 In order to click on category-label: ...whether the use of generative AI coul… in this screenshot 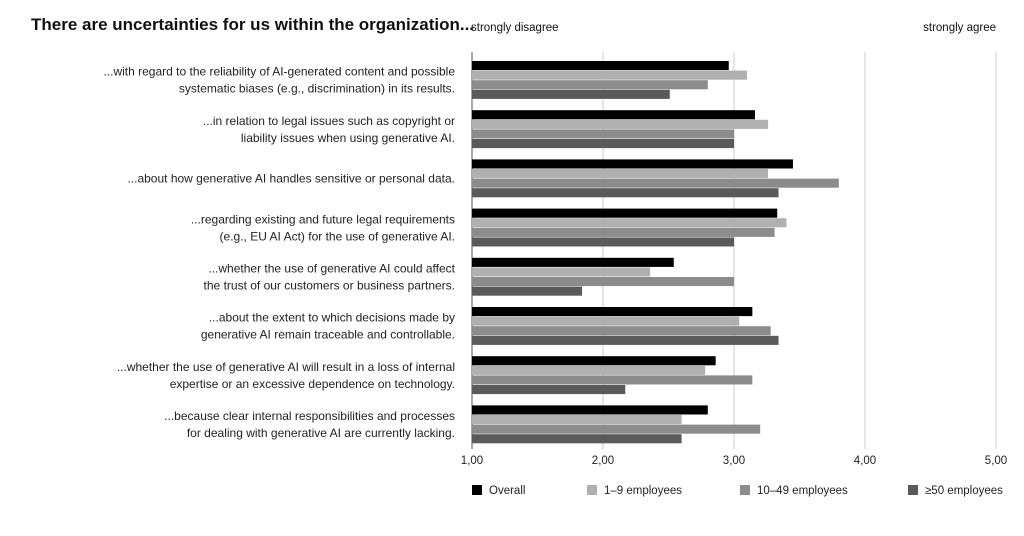, I will do `click(331, 269)`.